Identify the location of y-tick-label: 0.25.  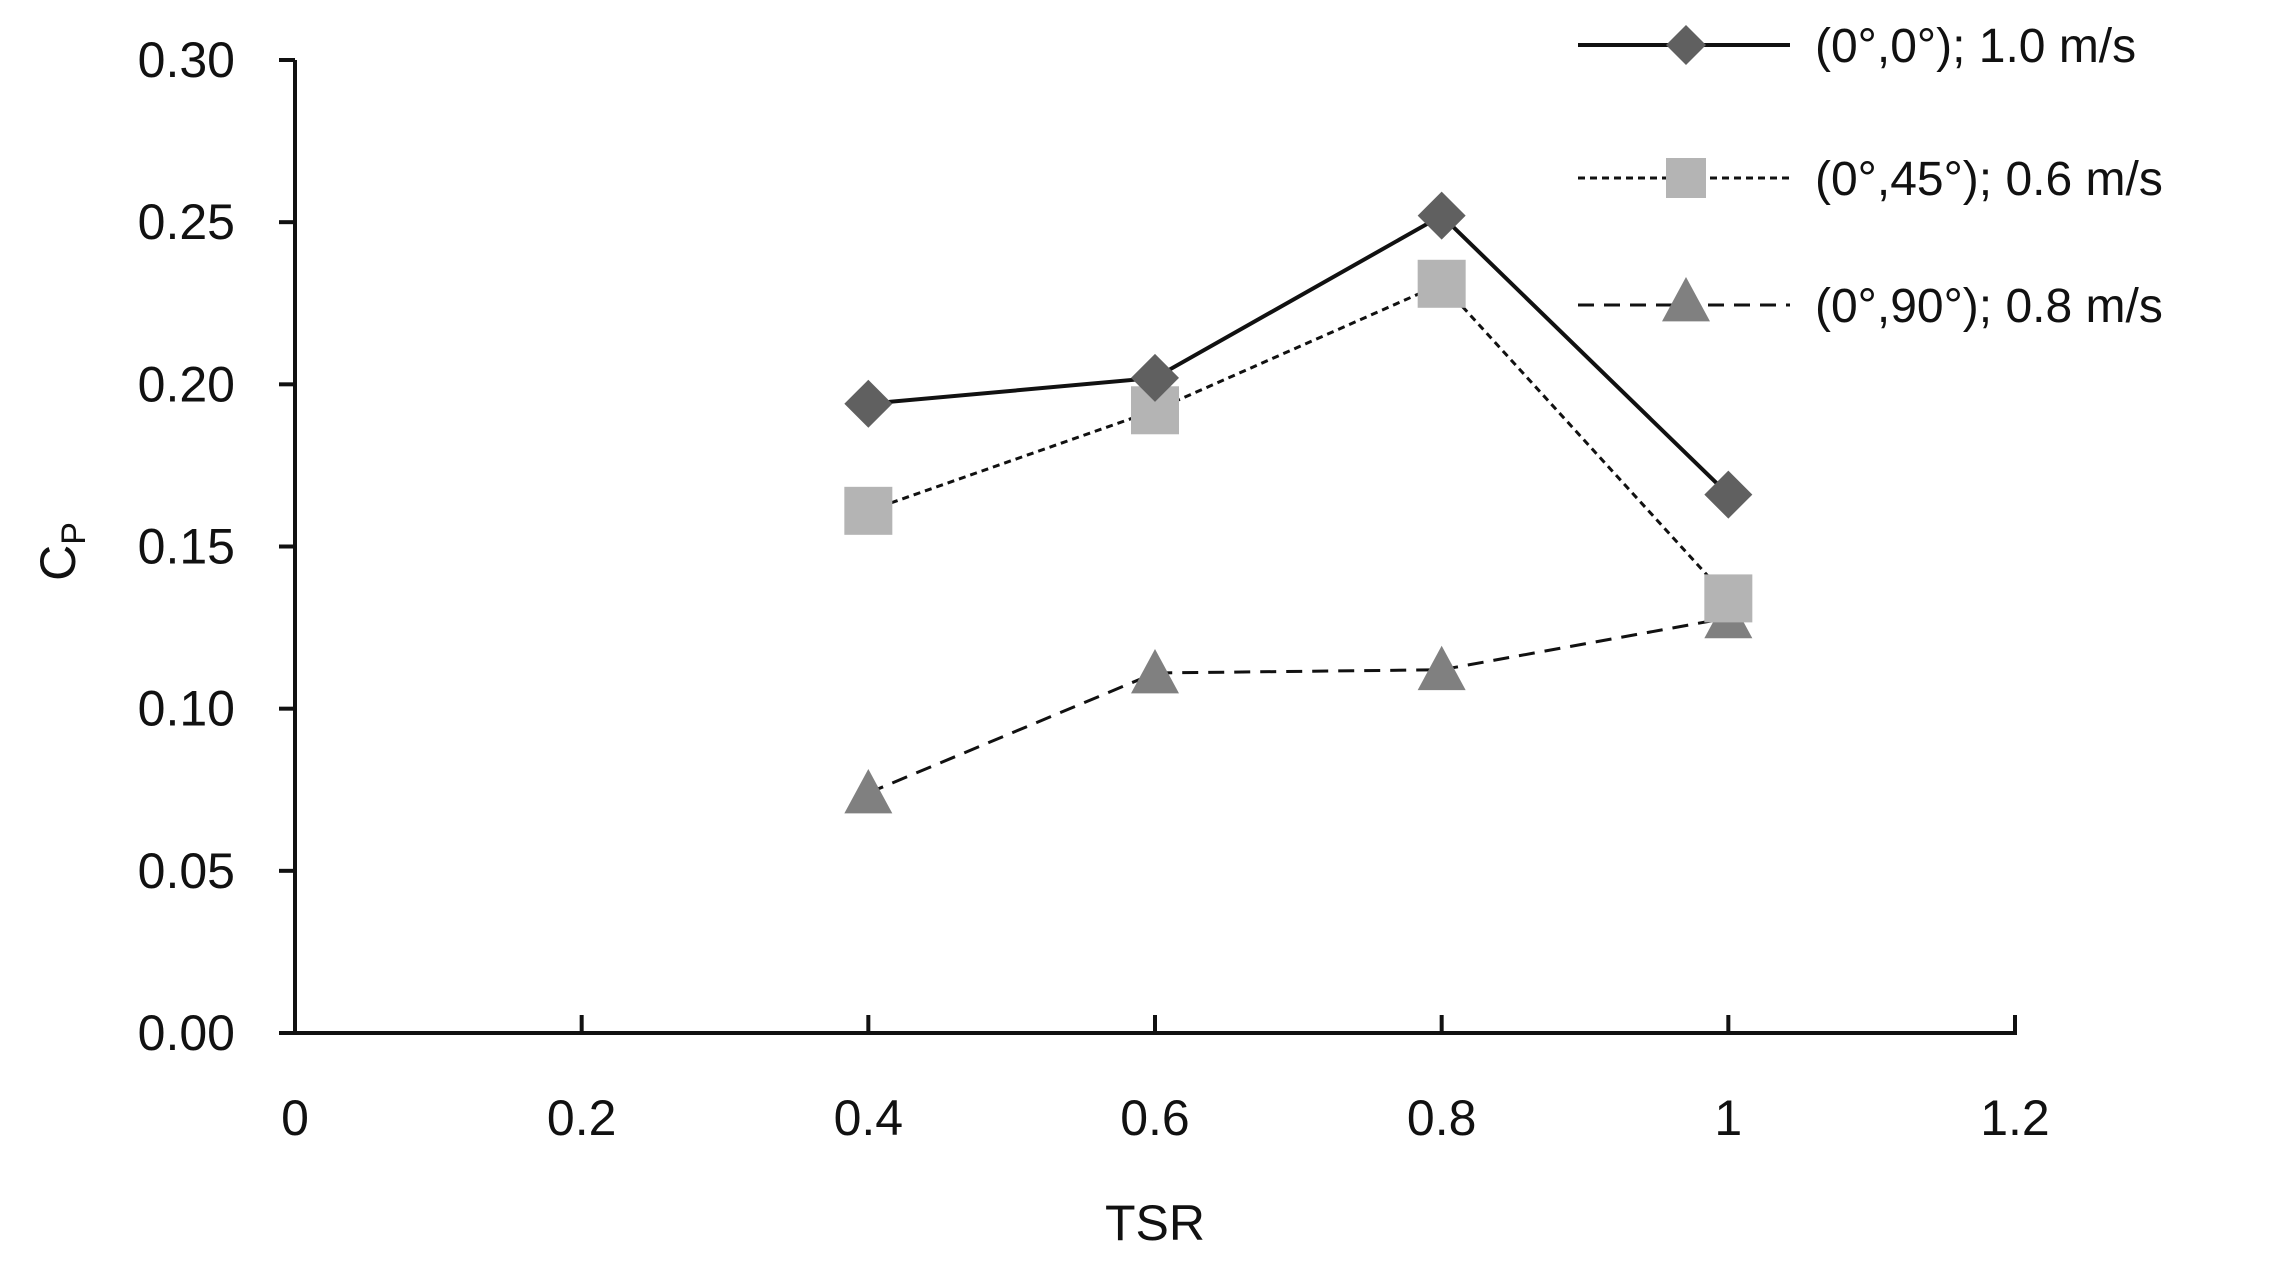
(186, 222).